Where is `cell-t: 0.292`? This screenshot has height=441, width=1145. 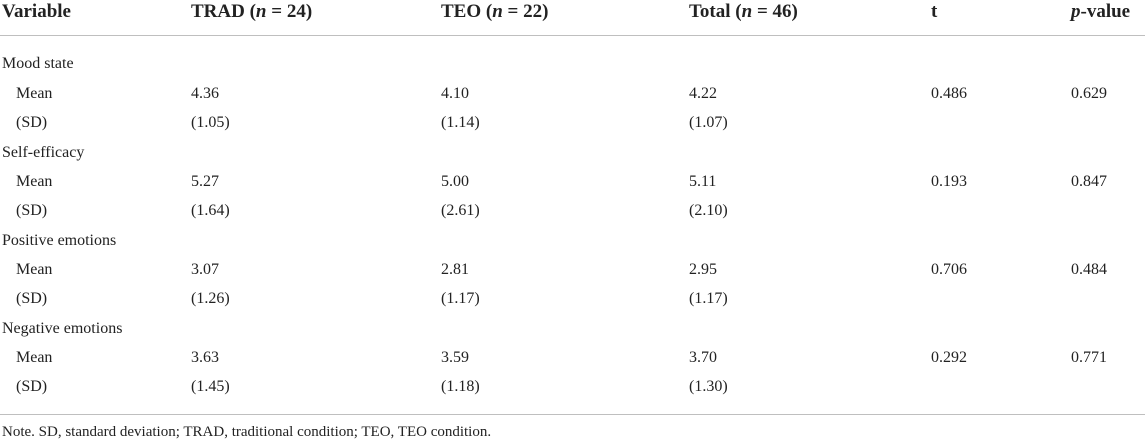 cell-t: 0.292 is located at coordinates (949, 357).